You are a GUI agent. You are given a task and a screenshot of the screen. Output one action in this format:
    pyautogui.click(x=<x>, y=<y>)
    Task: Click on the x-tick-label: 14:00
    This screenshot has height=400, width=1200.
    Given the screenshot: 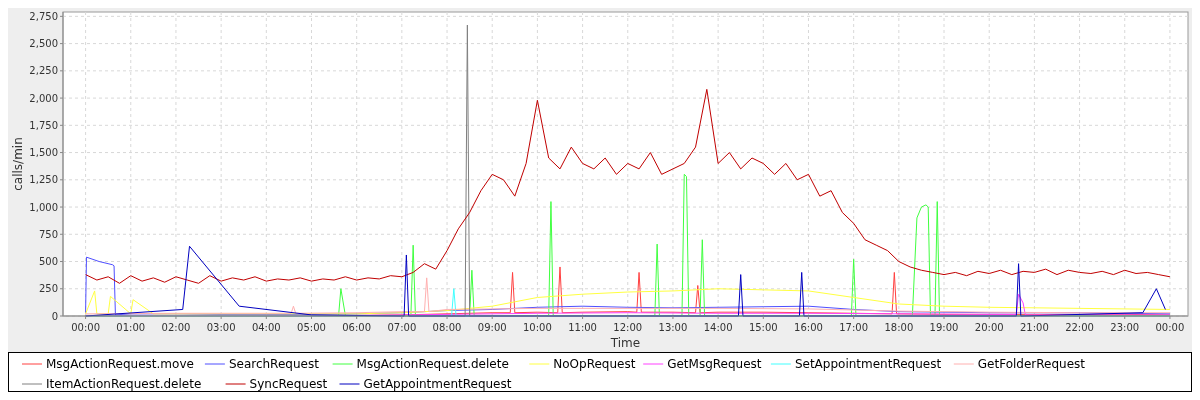 What is the action you would take?
    pyautogui.click(x=718, y=327)
    